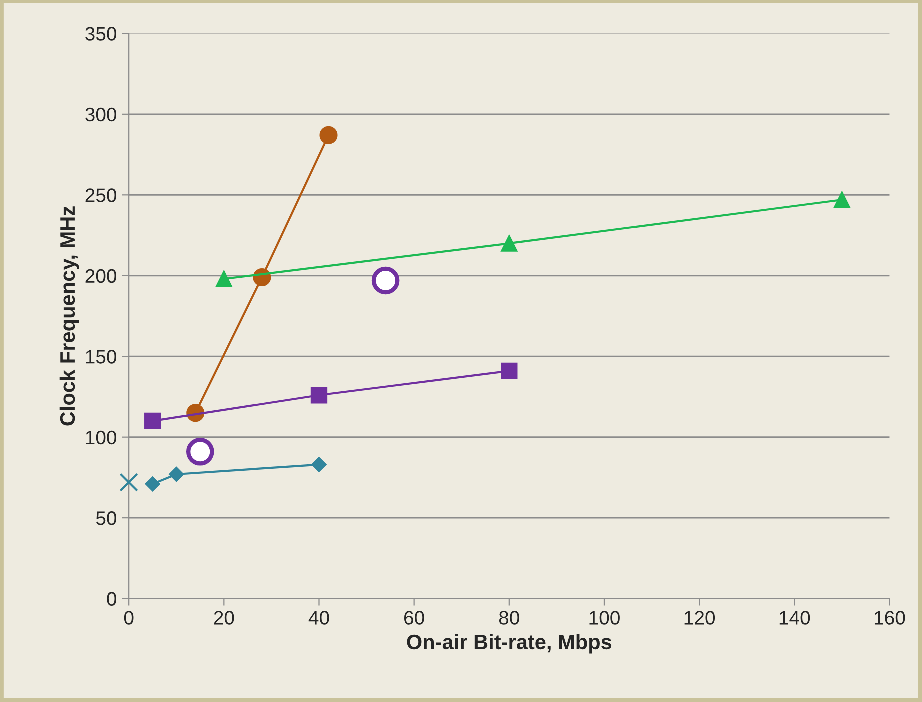 This screenshot has height=702, width=922. I want to click on x-tick-label: 120, so click(700, 618).